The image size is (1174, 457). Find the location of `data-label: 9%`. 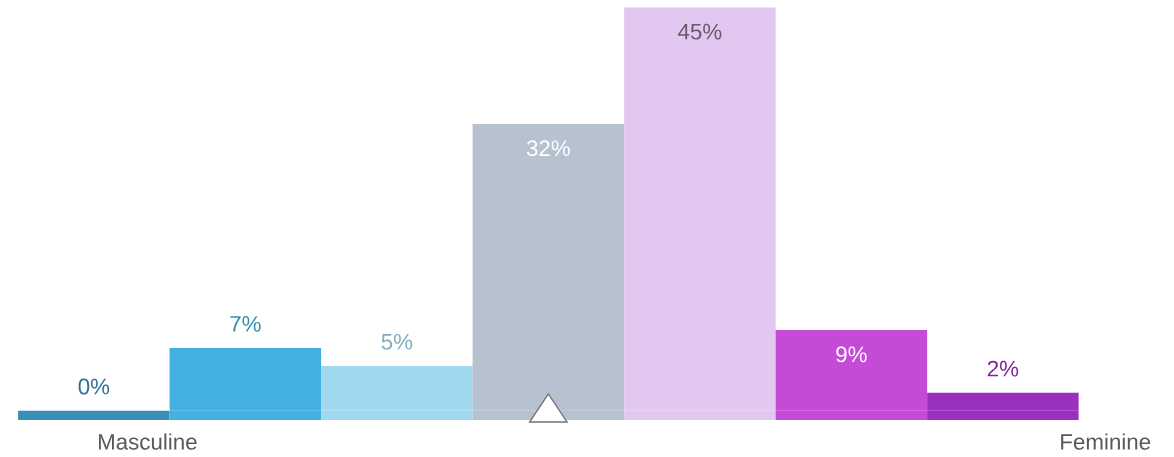

data-label: 9% is located at coordinates (851, 354).